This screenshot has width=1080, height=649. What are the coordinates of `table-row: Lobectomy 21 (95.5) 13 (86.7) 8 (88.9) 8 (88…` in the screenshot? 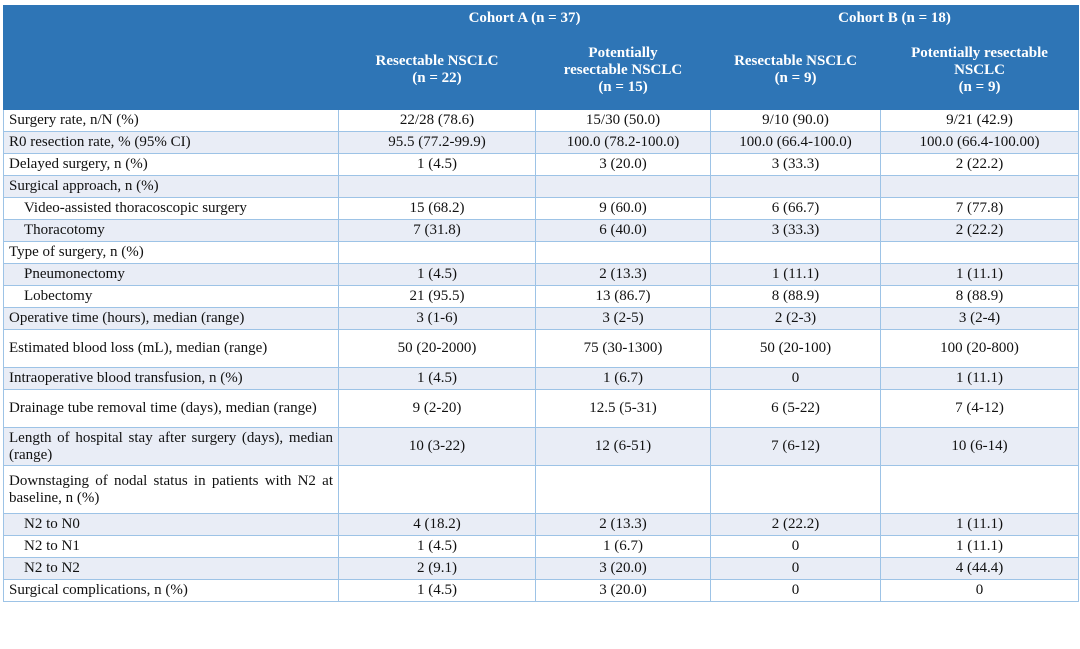 It's located at (541, 296).